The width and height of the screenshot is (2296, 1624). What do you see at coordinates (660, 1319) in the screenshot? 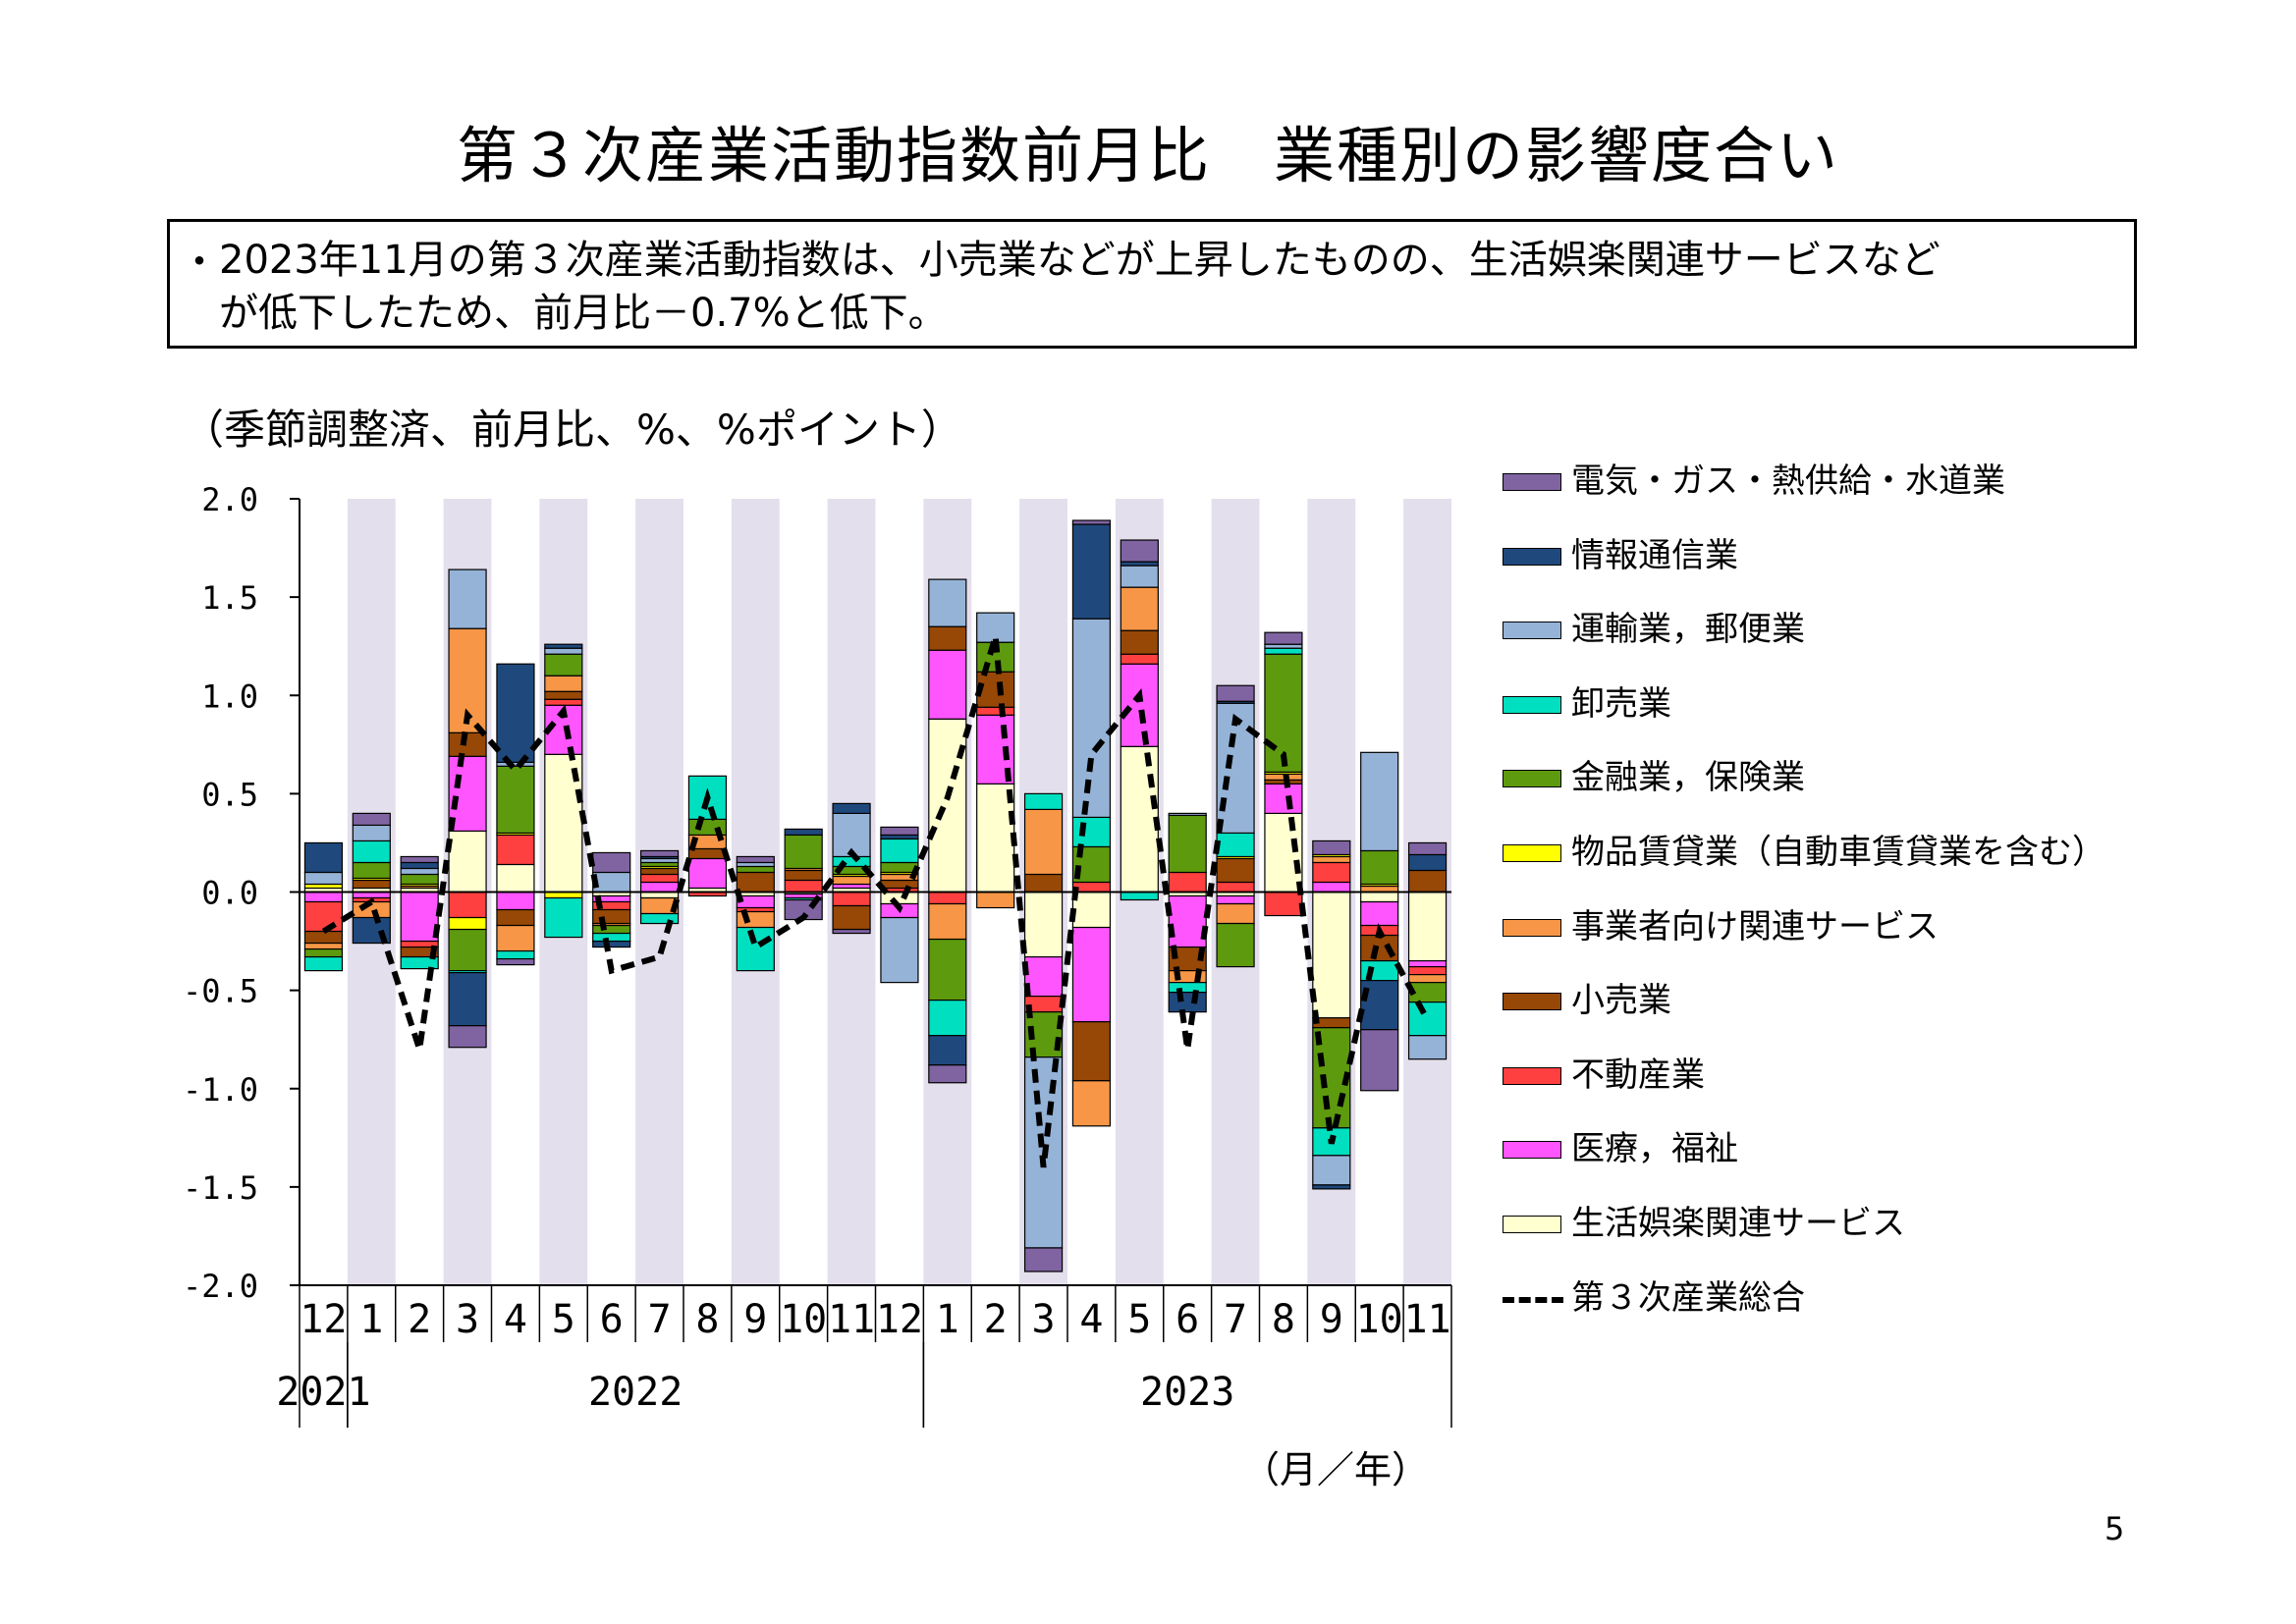
I see `x-tick-label: 7` at bounding box center [660, 1319].